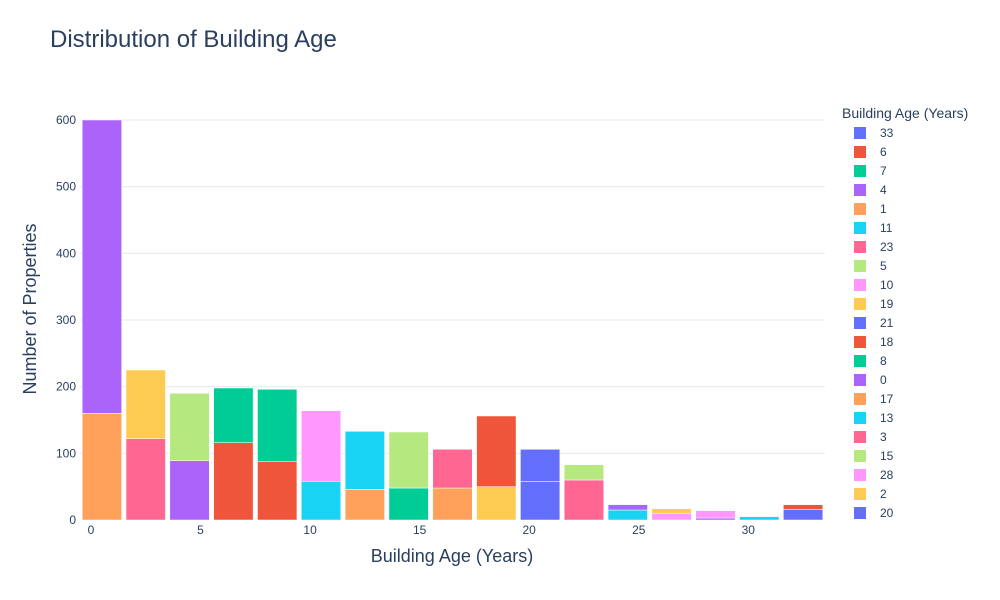  Describe the element at coordinates (883, 209) in the screenshot. I see `legend-item-1: 1` at that location.